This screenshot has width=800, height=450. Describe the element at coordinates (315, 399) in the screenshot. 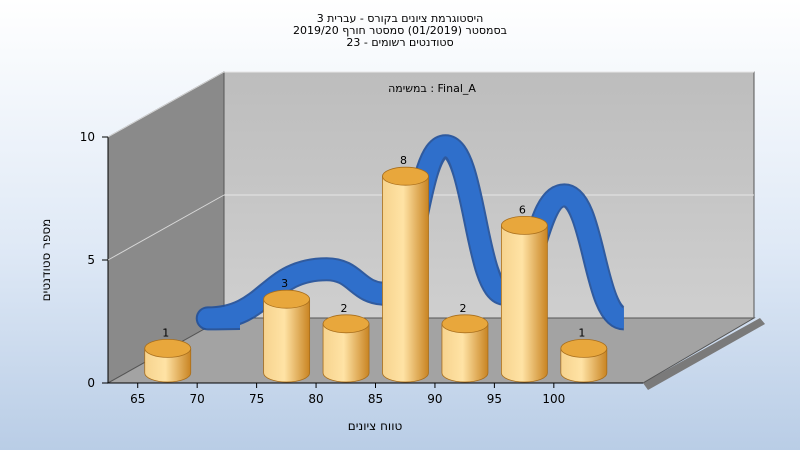

I see `x-tick-label: 80` at that location.